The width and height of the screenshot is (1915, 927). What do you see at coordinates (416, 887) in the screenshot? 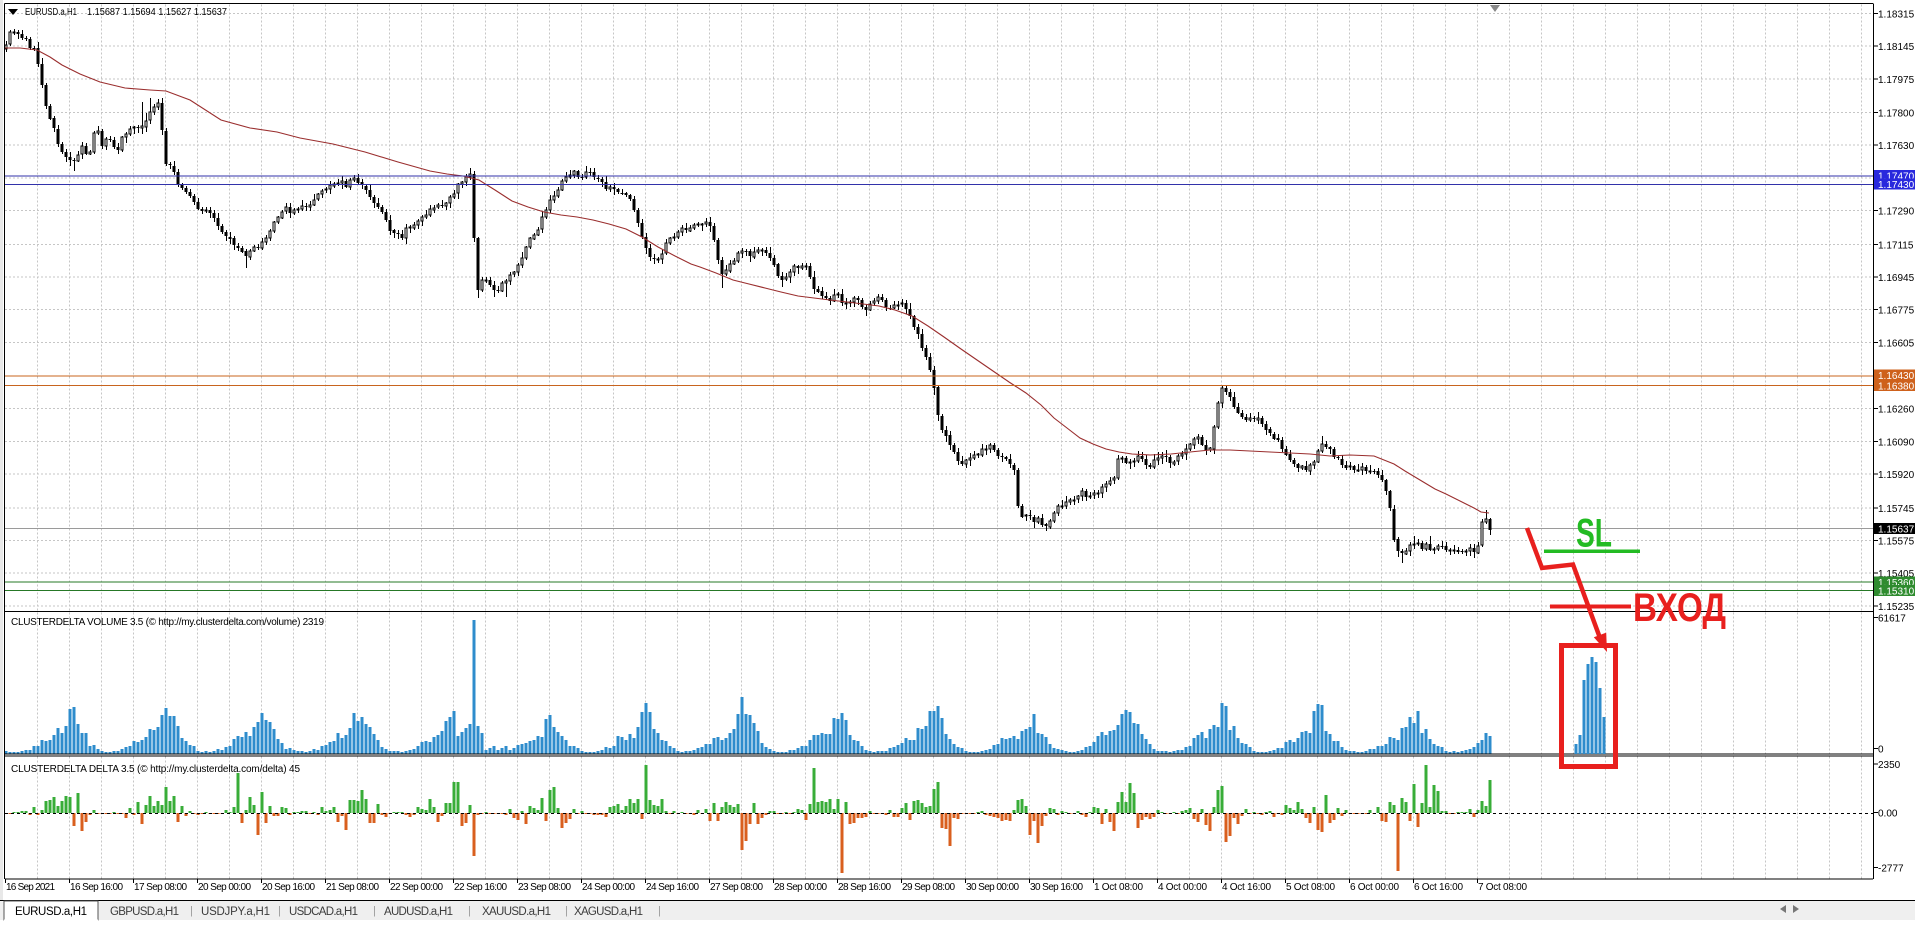
I see `svg-text: 22 Sep 00:00` at bounding box center [416, 887].